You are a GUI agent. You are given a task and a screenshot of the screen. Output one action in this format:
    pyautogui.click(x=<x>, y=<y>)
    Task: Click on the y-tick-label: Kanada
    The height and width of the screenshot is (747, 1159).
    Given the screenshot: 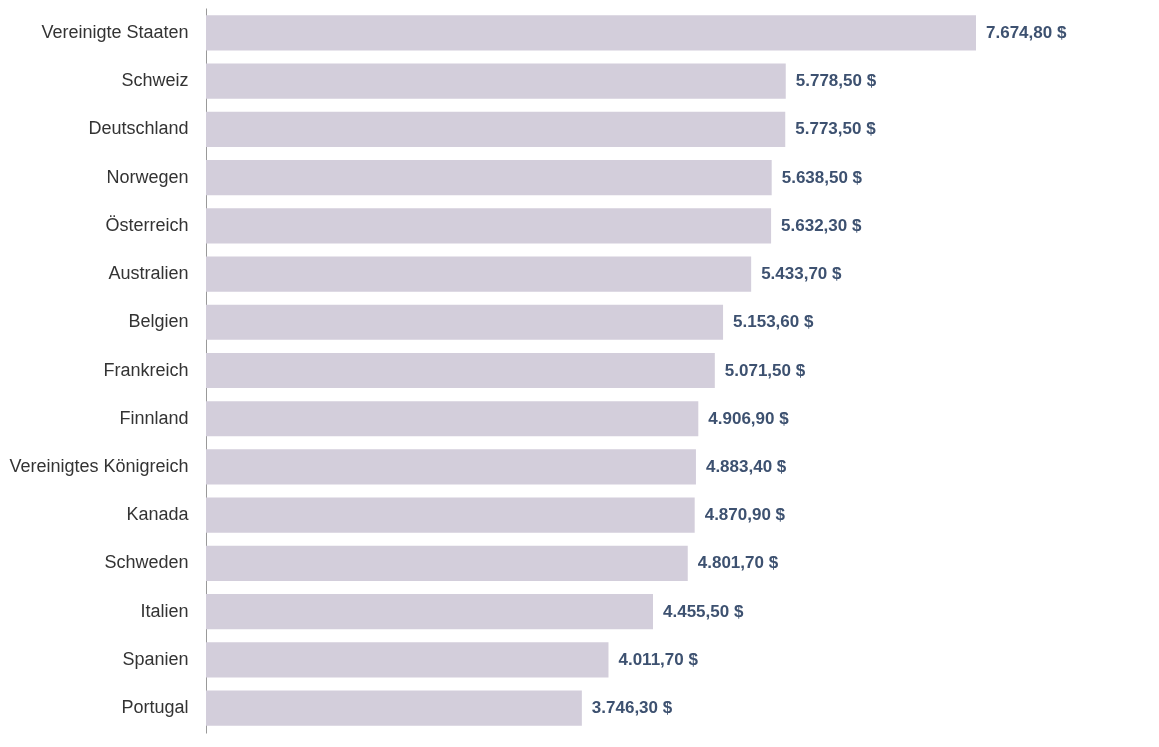 What is the action you would take?
    pyautogui.click(x=158, y=514)
    